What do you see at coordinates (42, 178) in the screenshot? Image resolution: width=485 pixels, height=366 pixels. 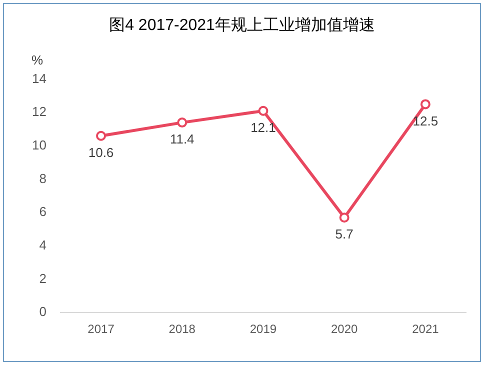 I see `y-tick-label: 8` at bounding box center [42, 178].